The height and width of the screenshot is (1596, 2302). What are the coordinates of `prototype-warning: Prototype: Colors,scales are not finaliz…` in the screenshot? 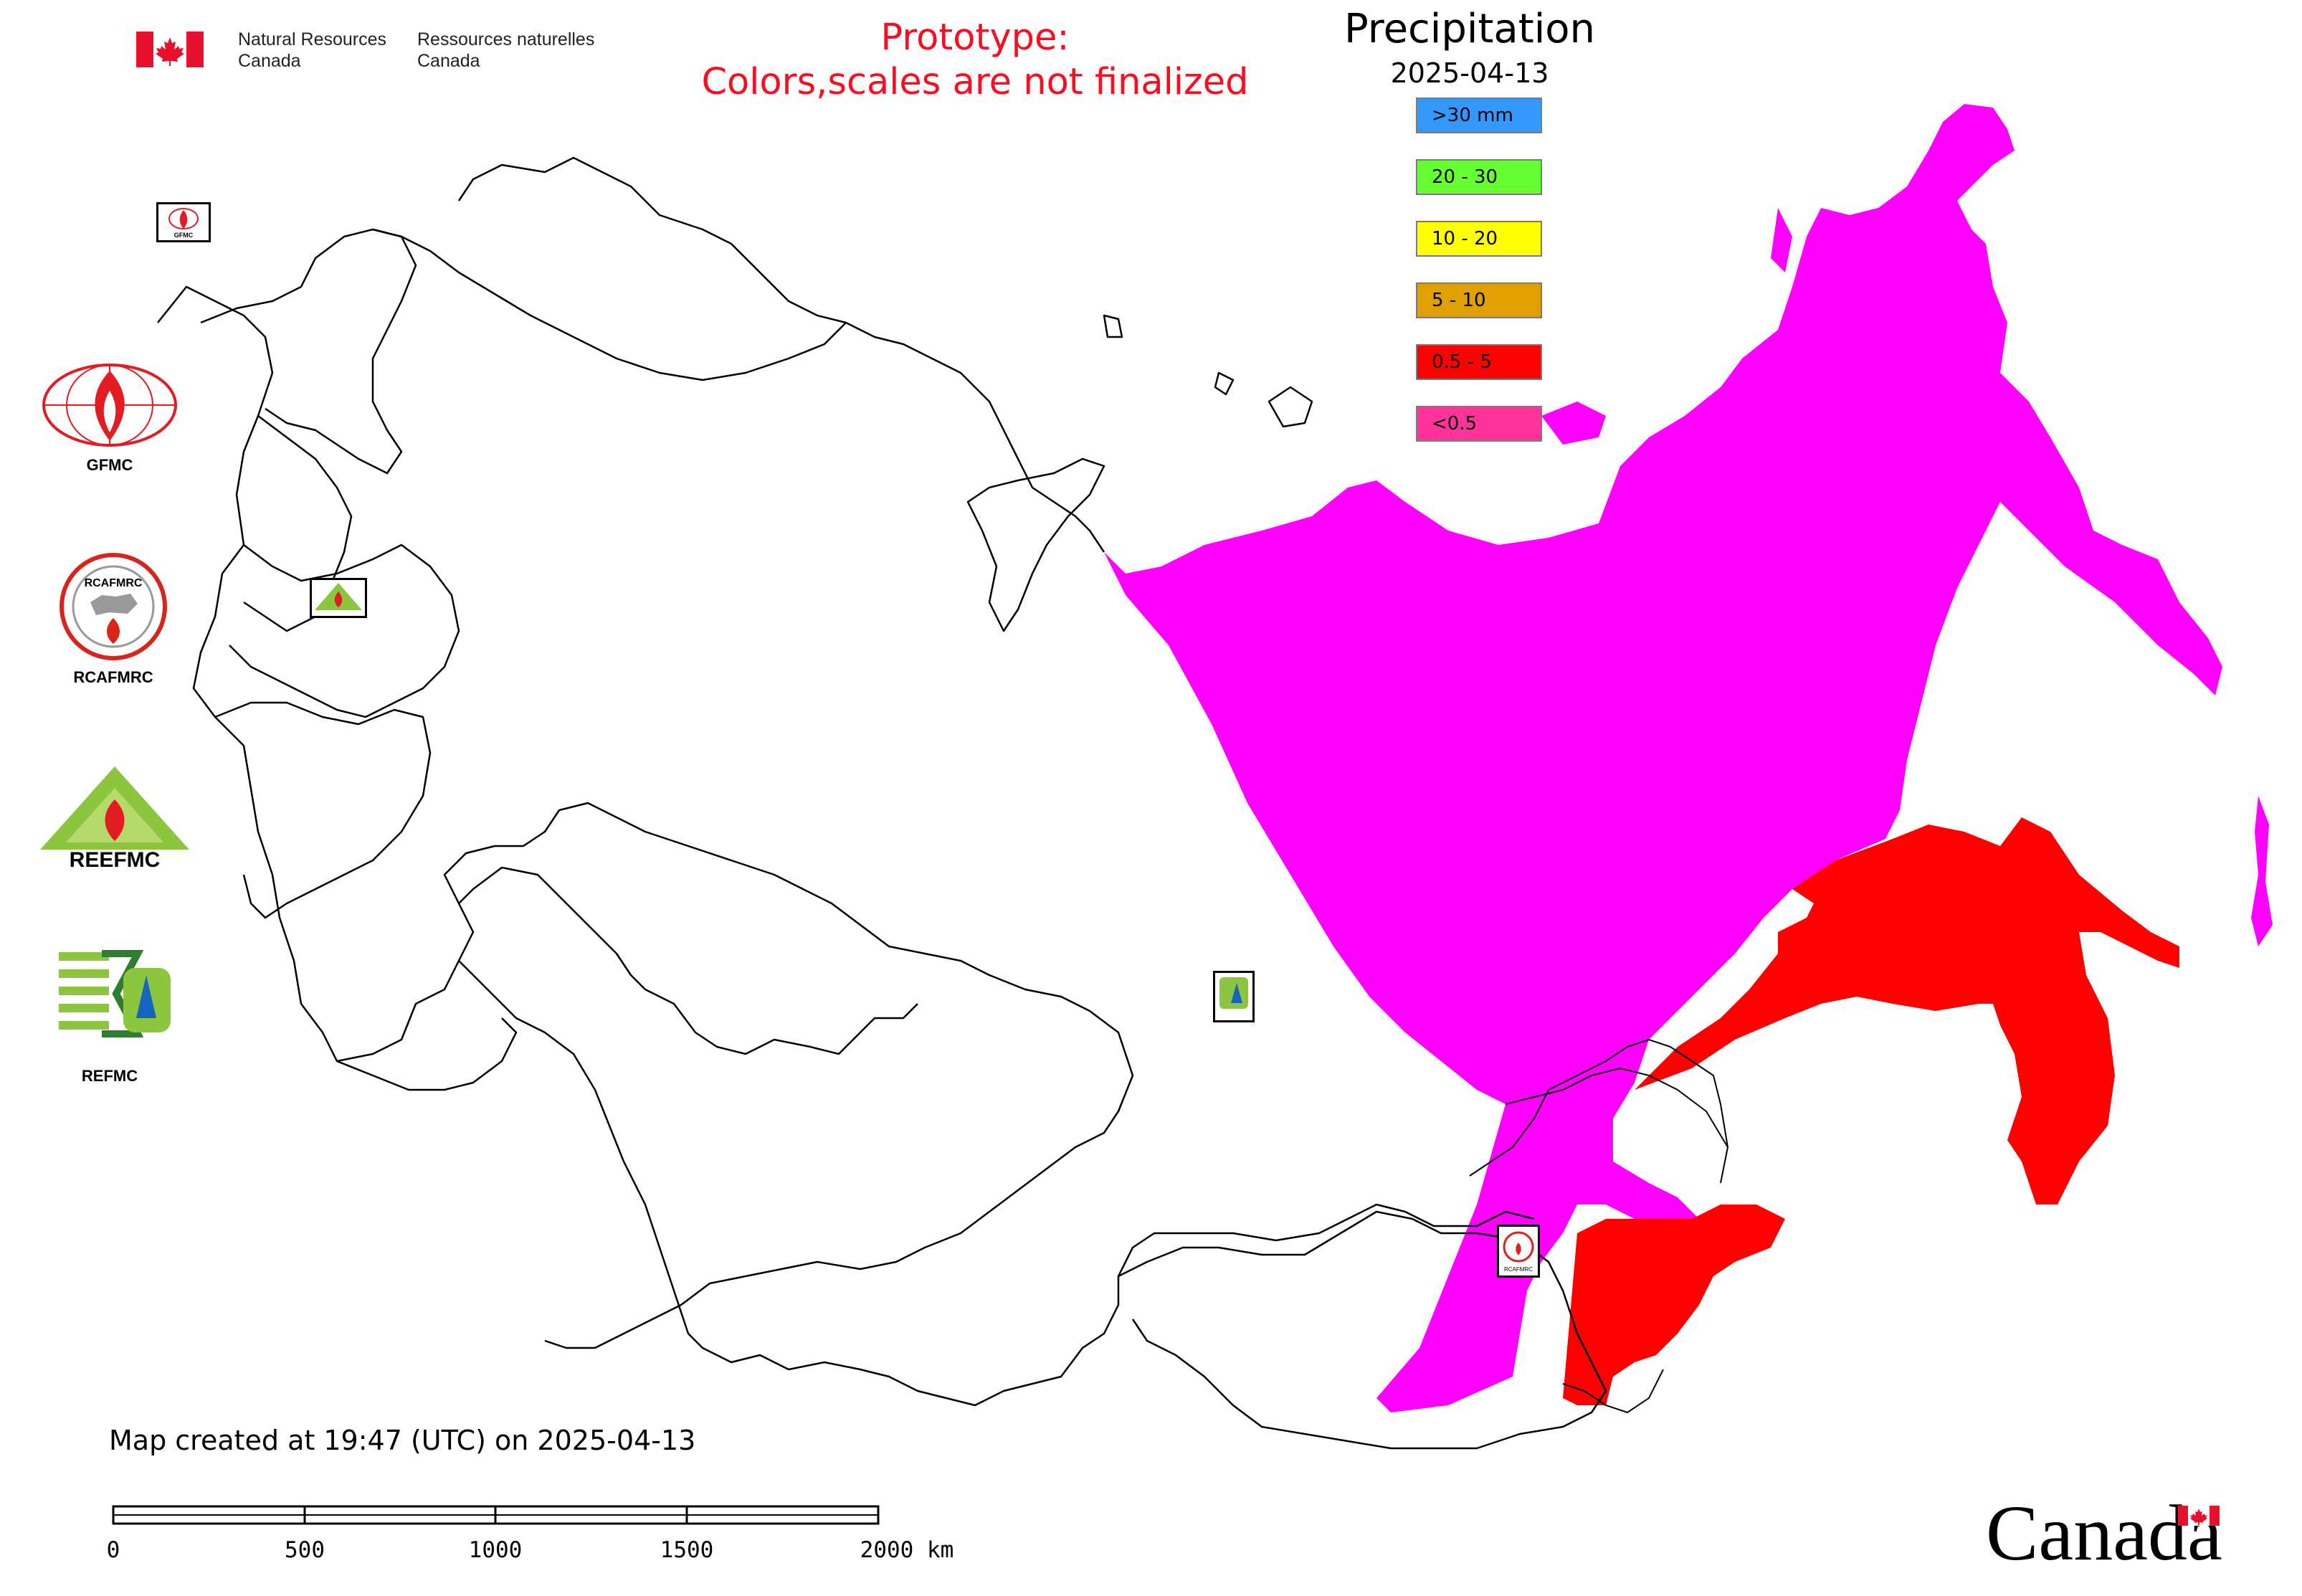 It's located at (975, 60).